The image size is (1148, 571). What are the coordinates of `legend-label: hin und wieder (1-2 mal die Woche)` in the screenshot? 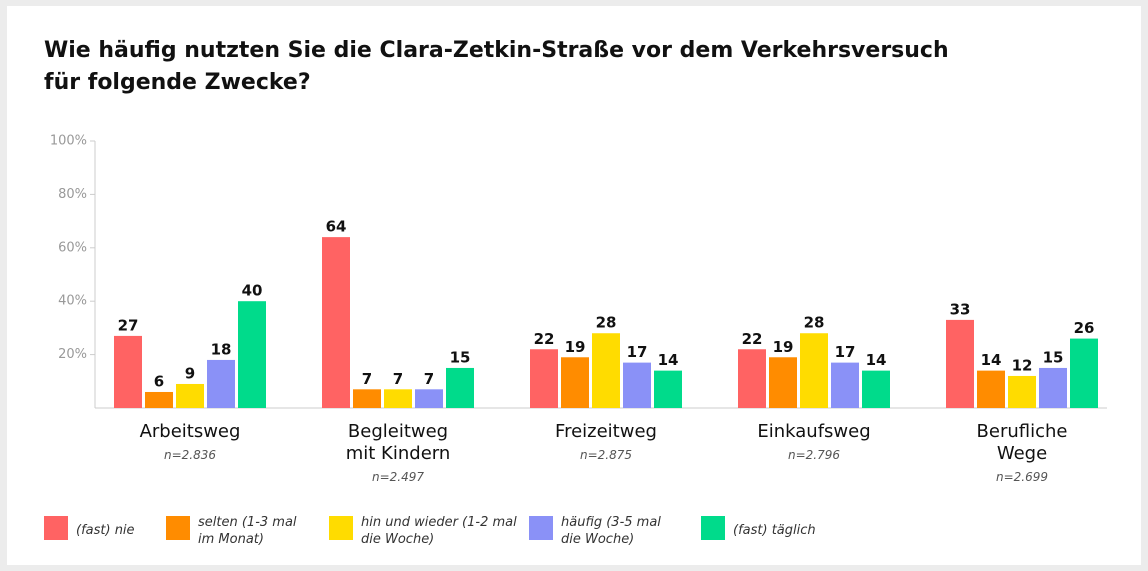 It's located at (439, 531).